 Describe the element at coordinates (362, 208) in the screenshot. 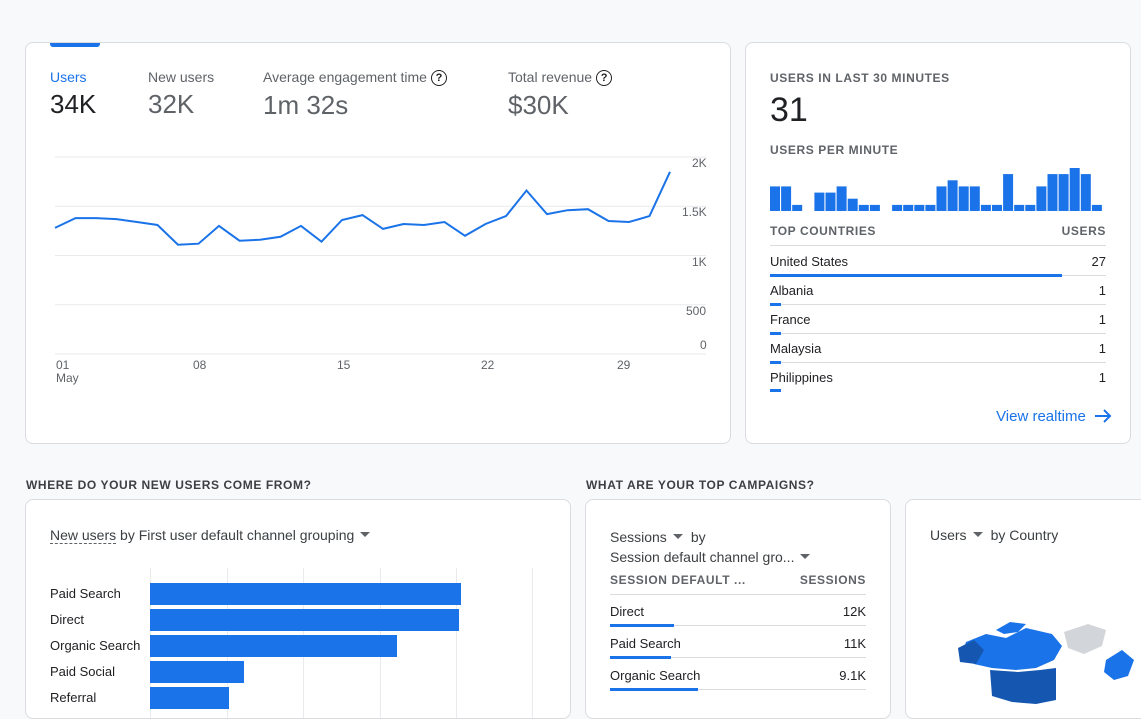

I see `users-series-line` at that location.